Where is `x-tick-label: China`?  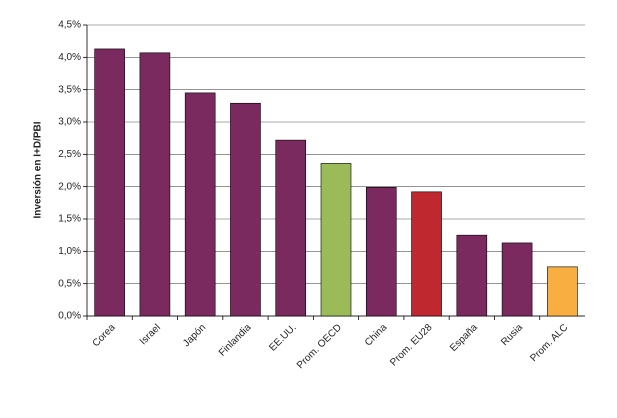 x-tick-label: China is located at coordinates (376, 335).